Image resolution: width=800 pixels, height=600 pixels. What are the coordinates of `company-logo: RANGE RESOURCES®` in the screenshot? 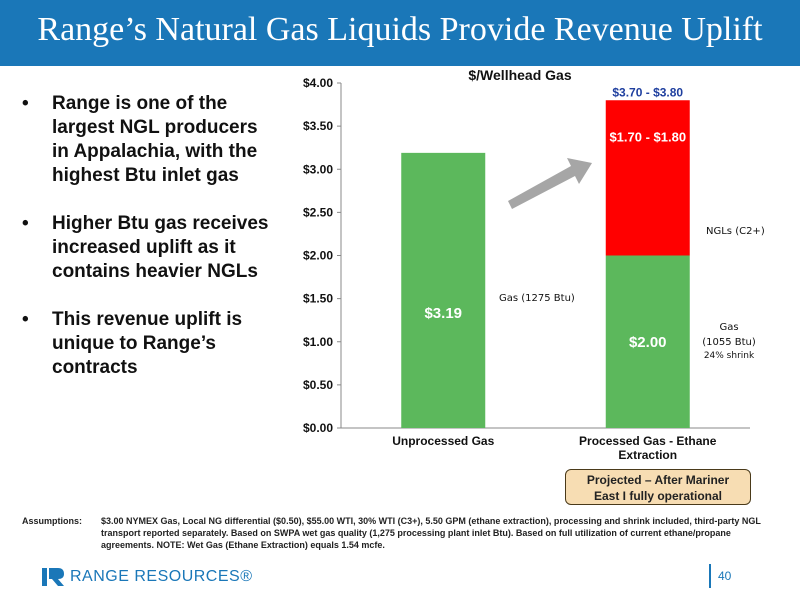 It's located at (155, 577).